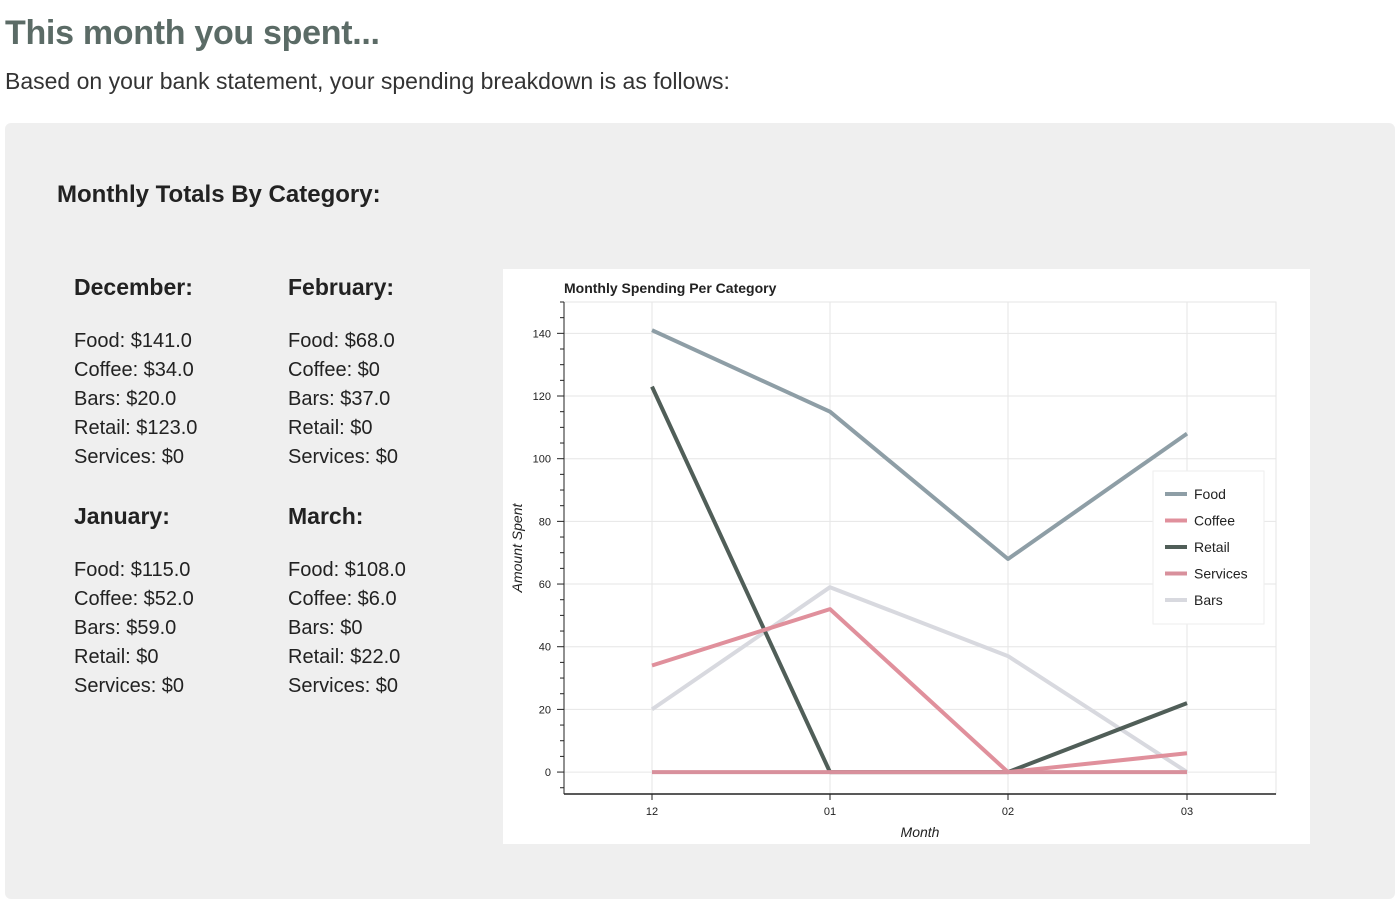 The image size is (1400, 903). What do you see at coordinates (1208, 600) in the screenshot?
I see `legend-label-bars: Bars` at bounding box center [1208, 600].